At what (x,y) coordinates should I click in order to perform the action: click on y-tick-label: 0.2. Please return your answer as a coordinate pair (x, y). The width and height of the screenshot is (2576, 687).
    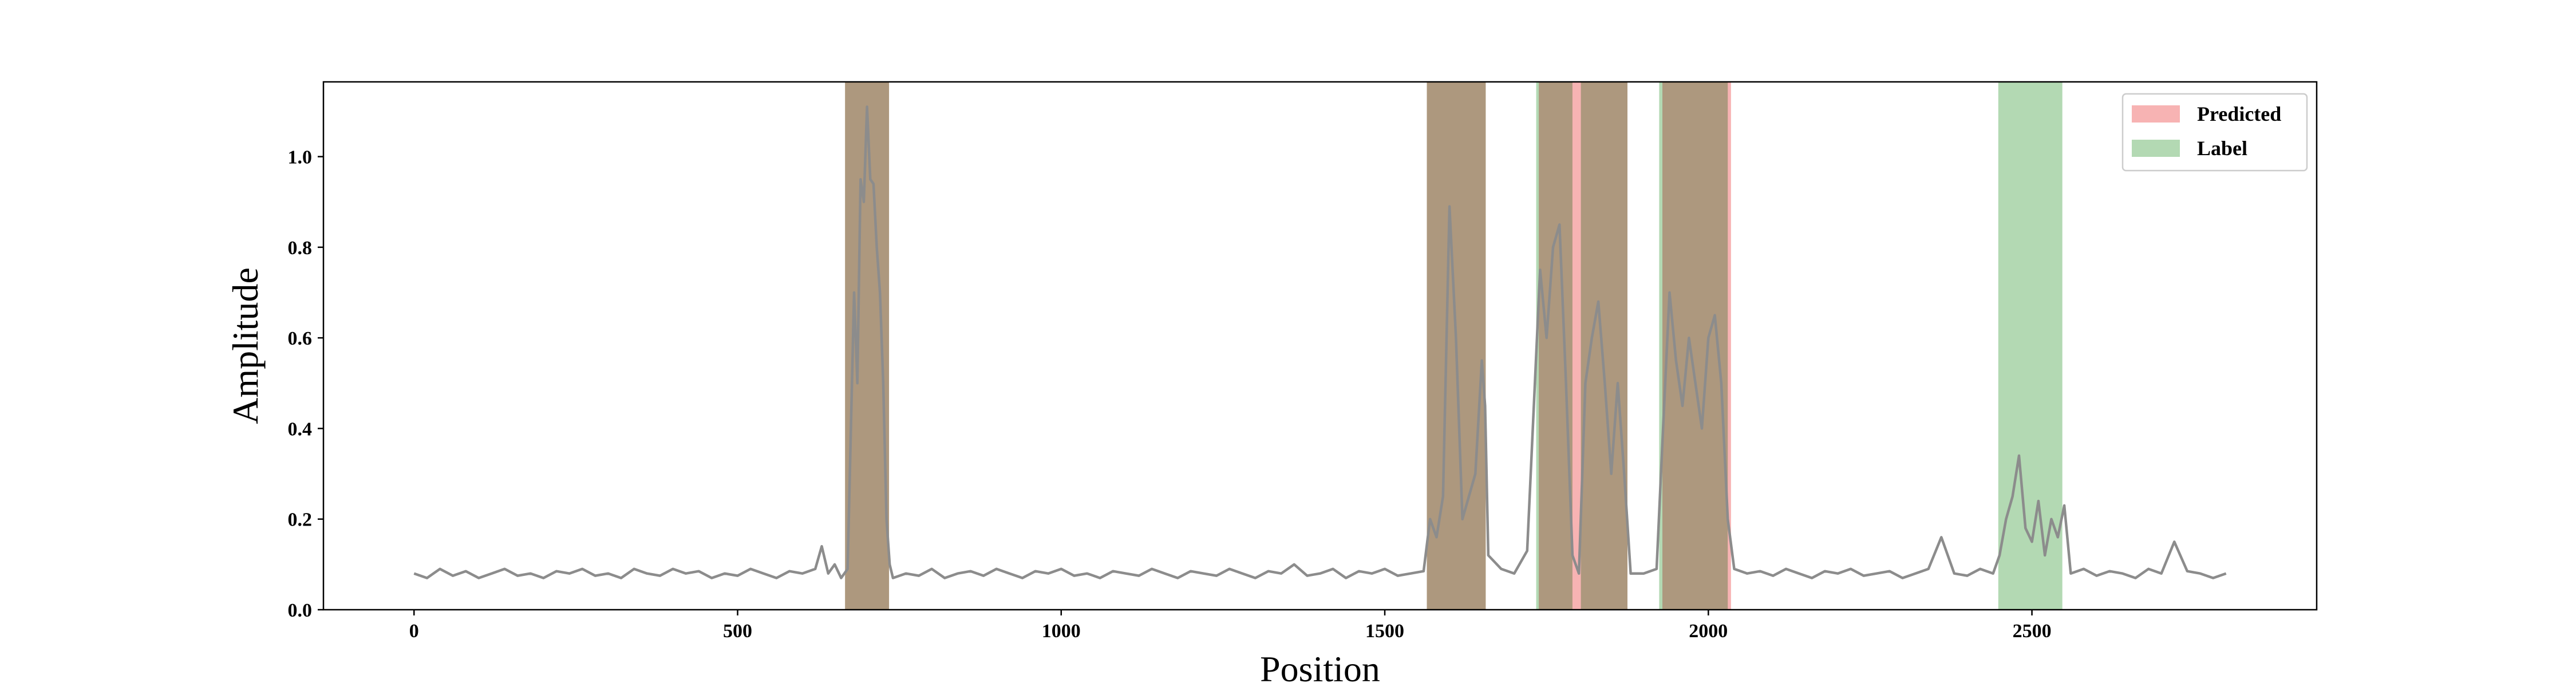
    Looking at the image, I should click on (301, 520).